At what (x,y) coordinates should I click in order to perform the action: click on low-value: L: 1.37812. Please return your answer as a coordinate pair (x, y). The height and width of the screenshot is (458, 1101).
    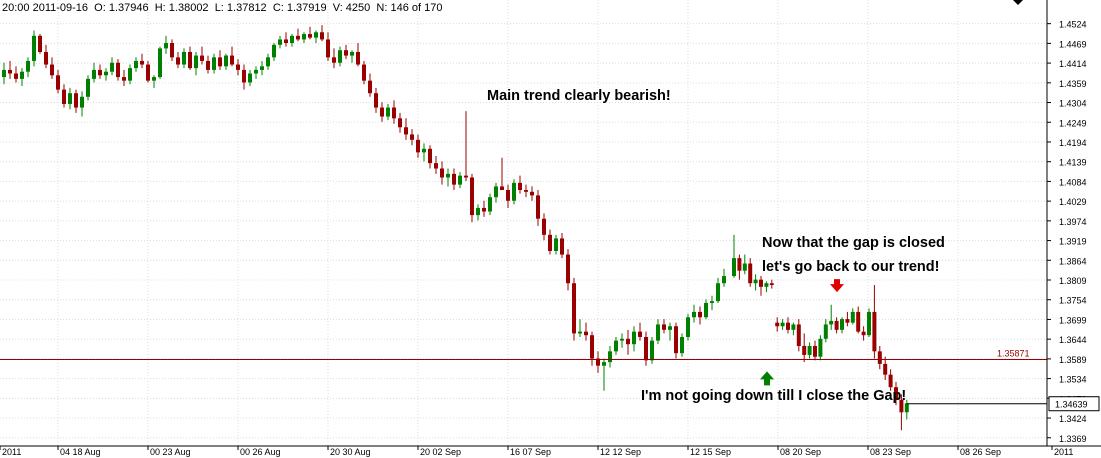
    Looking at the image, I should click on (240, 8).